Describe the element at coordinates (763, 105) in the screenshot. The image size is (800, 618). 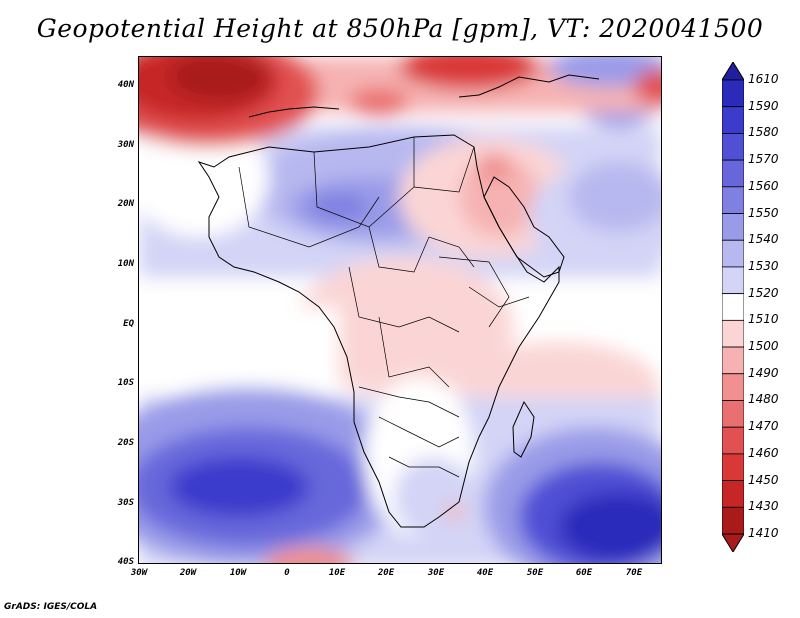
I see `colorbar-label: 1590` at that location.